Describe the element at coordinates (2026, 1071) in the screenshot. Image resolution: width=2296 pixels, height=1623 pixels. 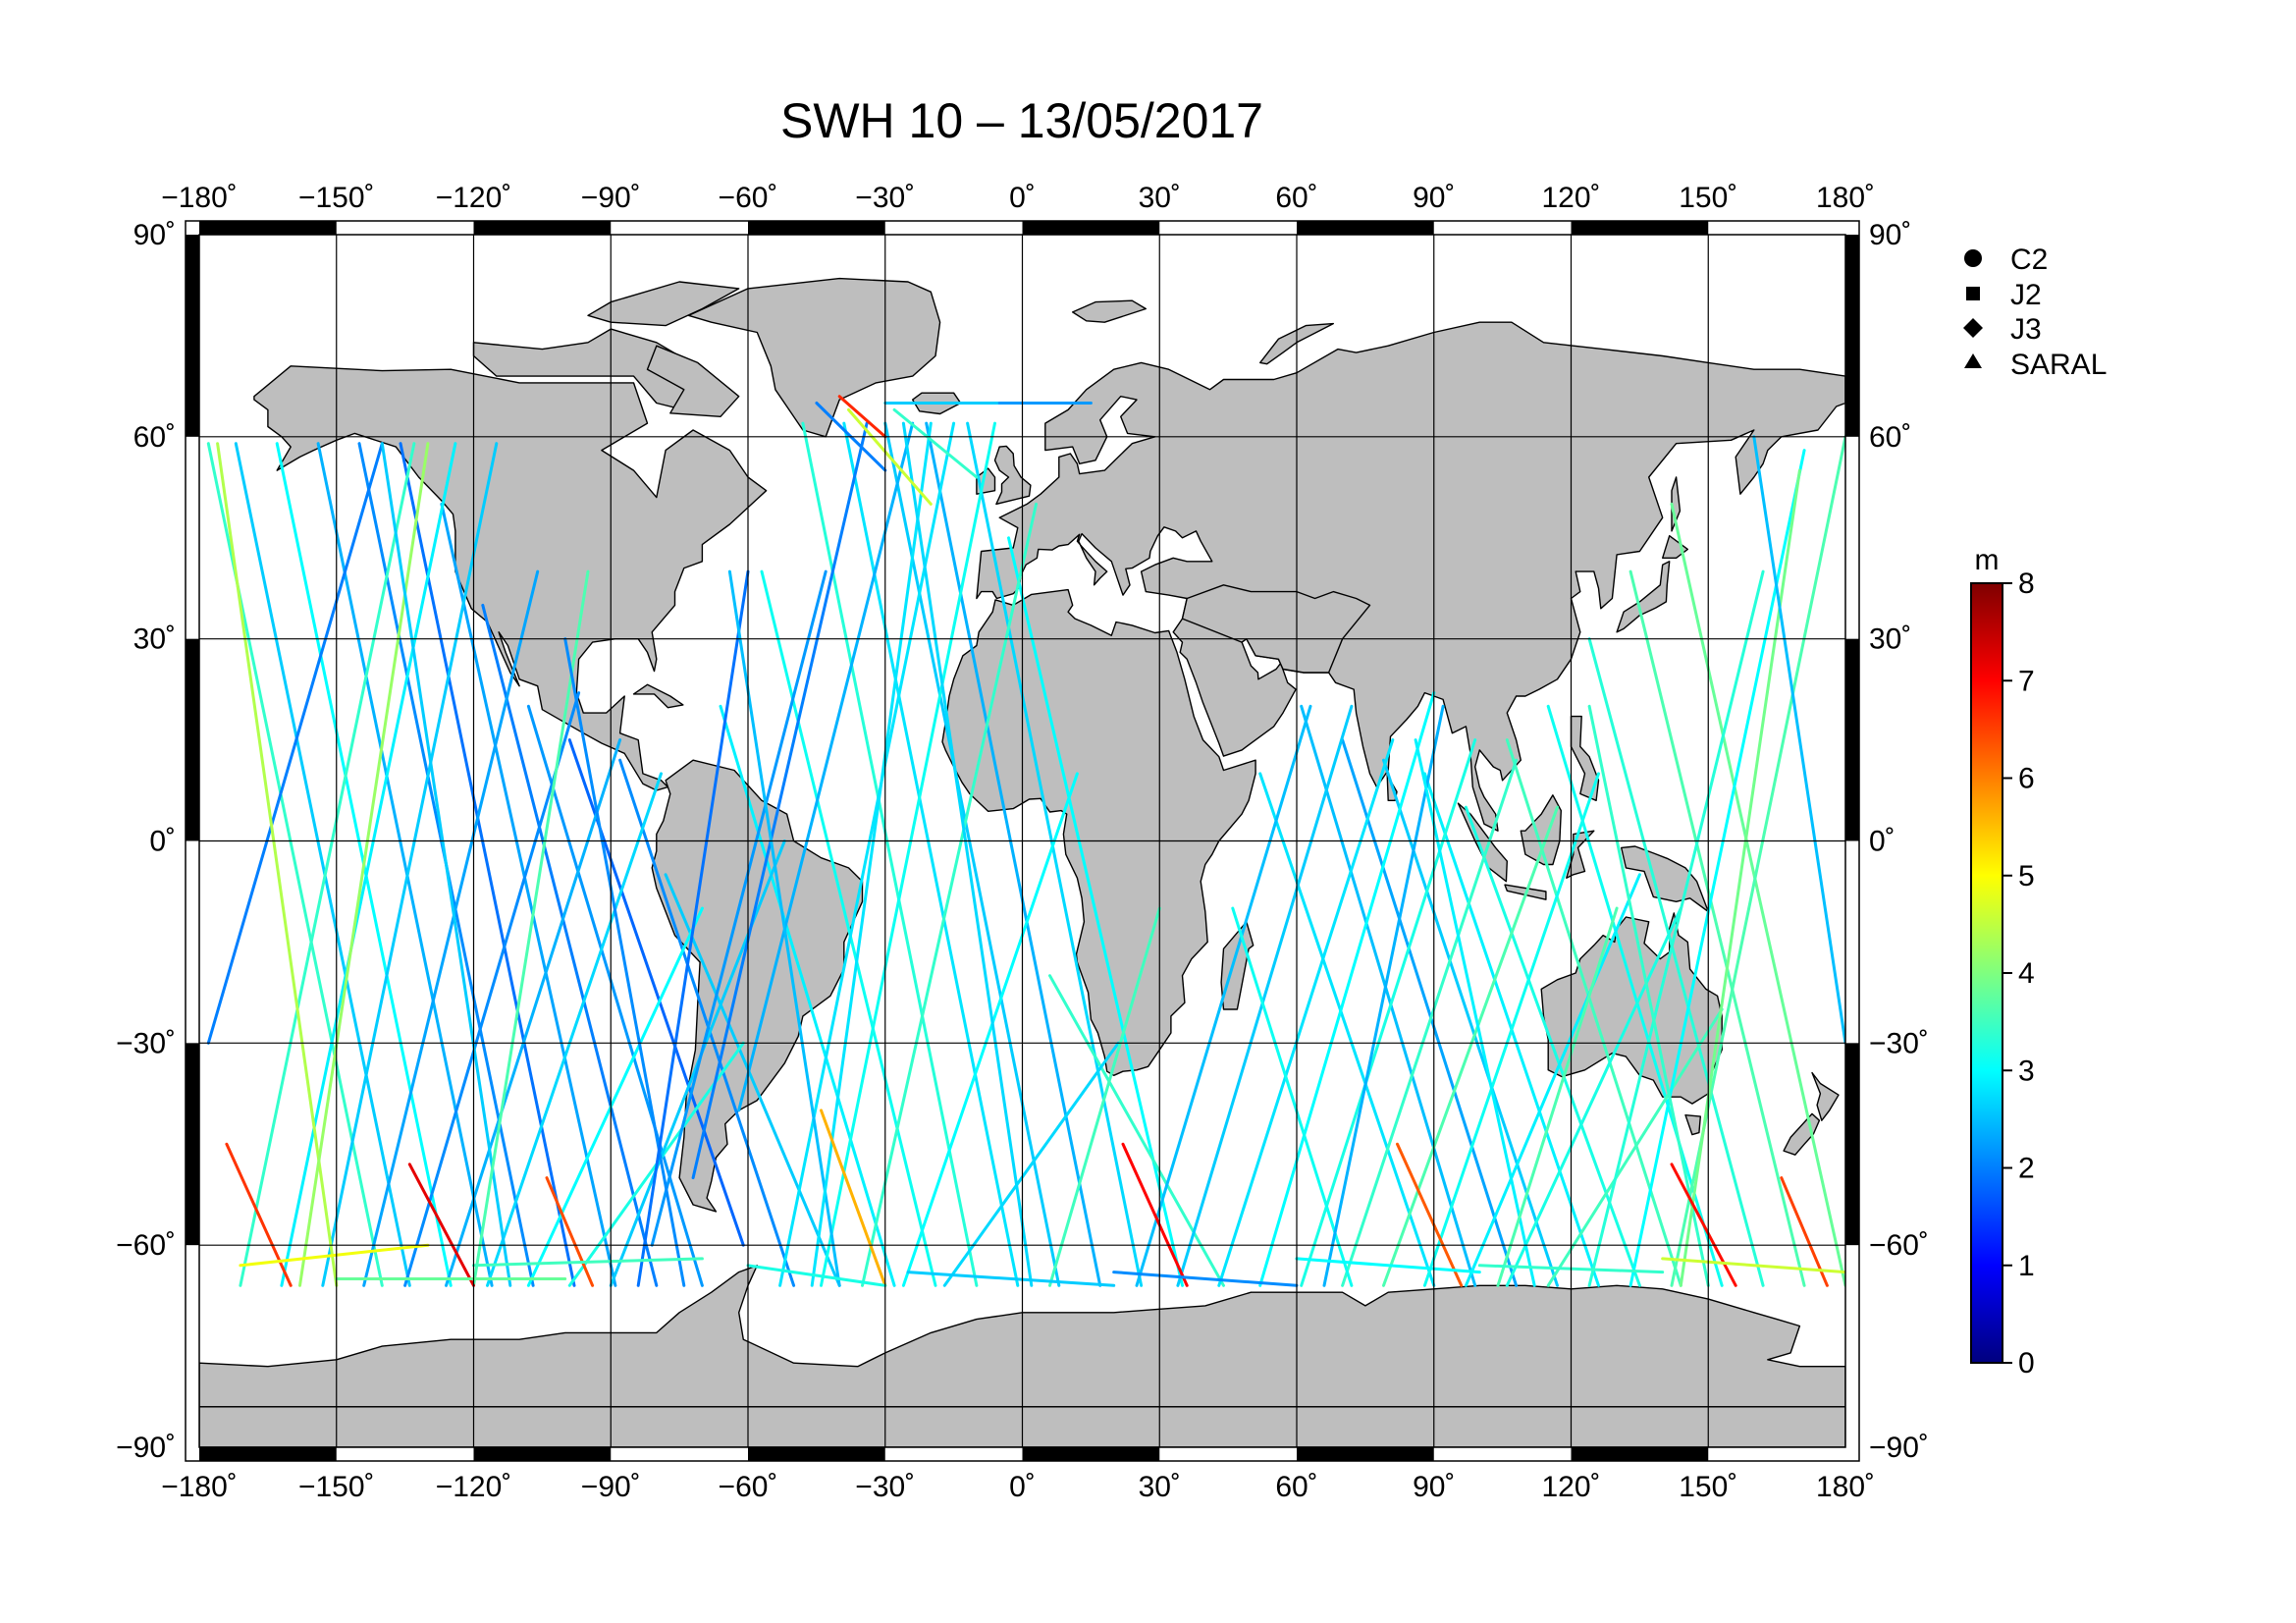
I see `colorbar-tick-label: 3` at that location.